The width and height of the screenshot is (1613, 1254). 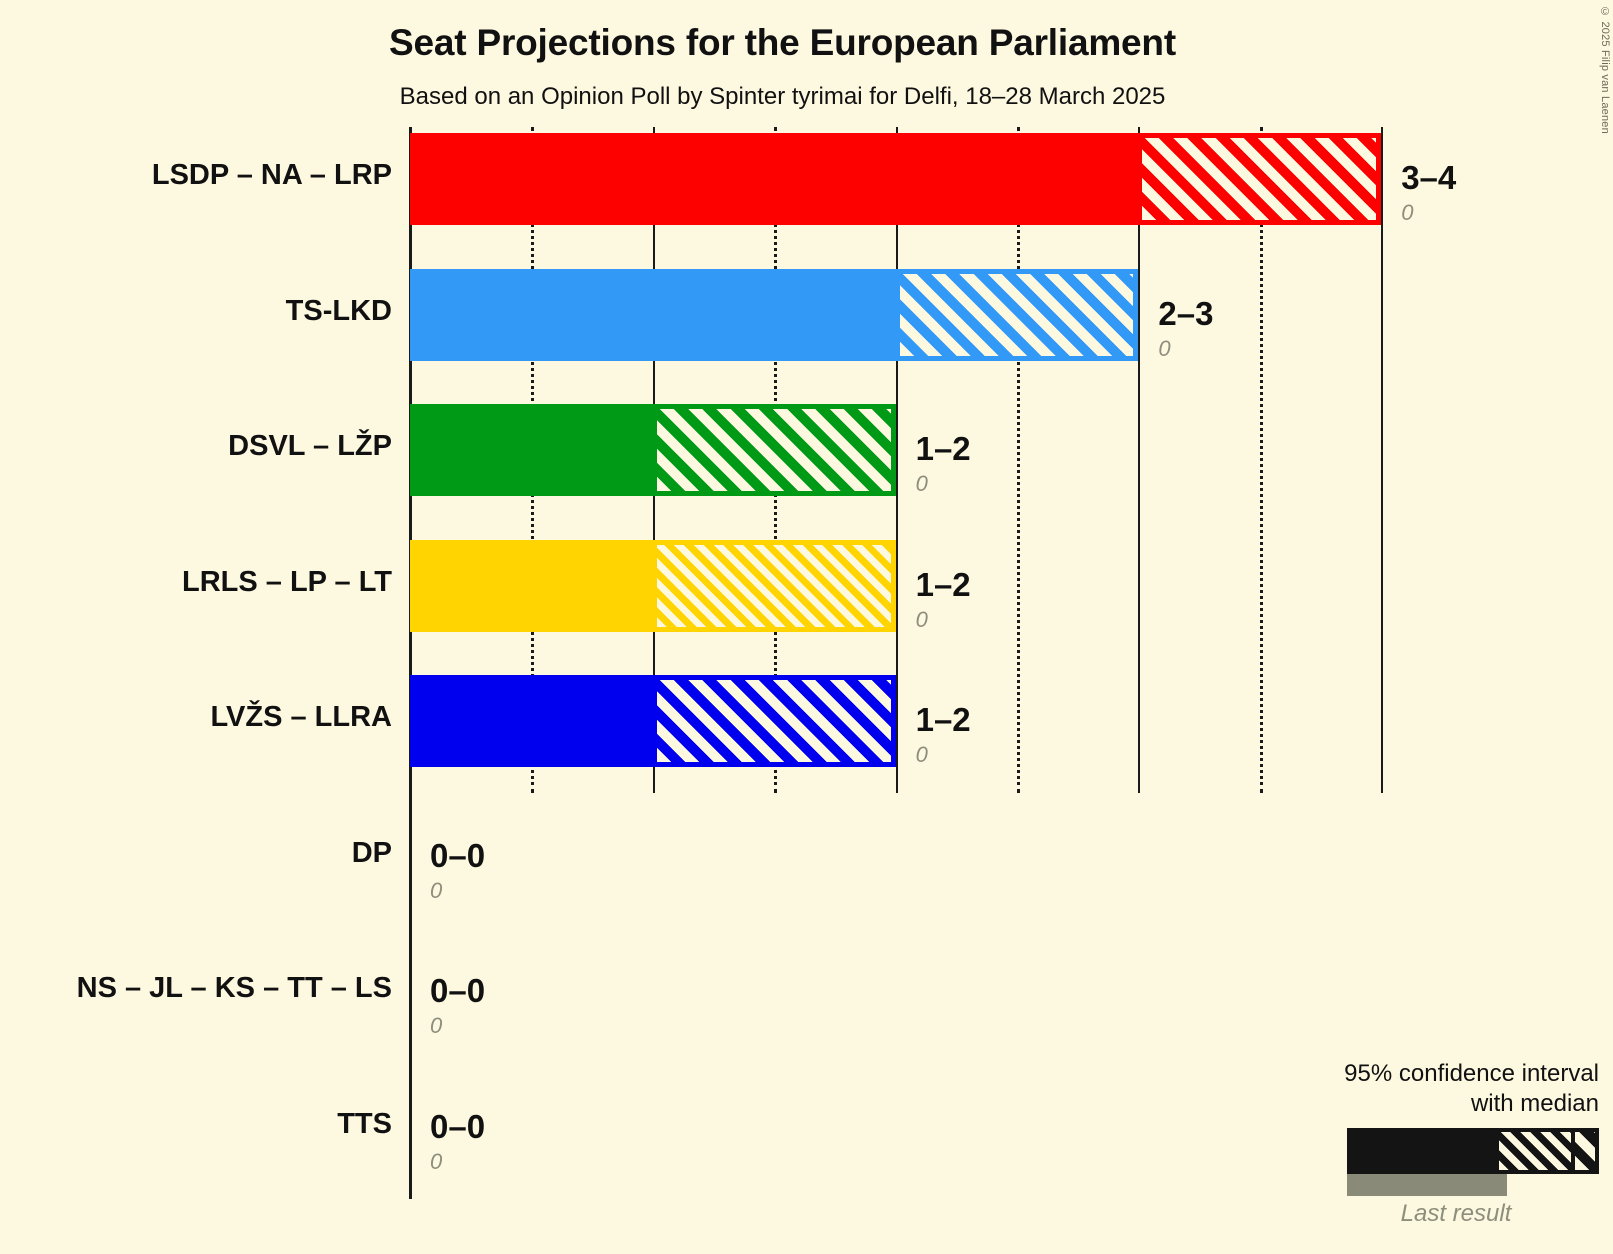 I want to click on legend-line-2: with median, so click(x=1534, y=1103).